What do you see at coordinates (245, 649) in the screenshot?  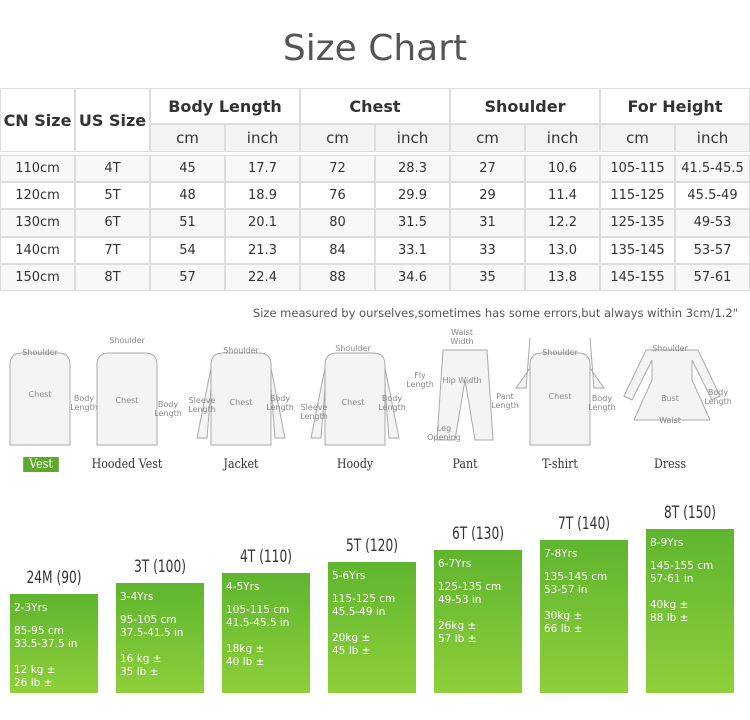 I see `bar-text: 18kg ±` at bounding box center [245, 649].